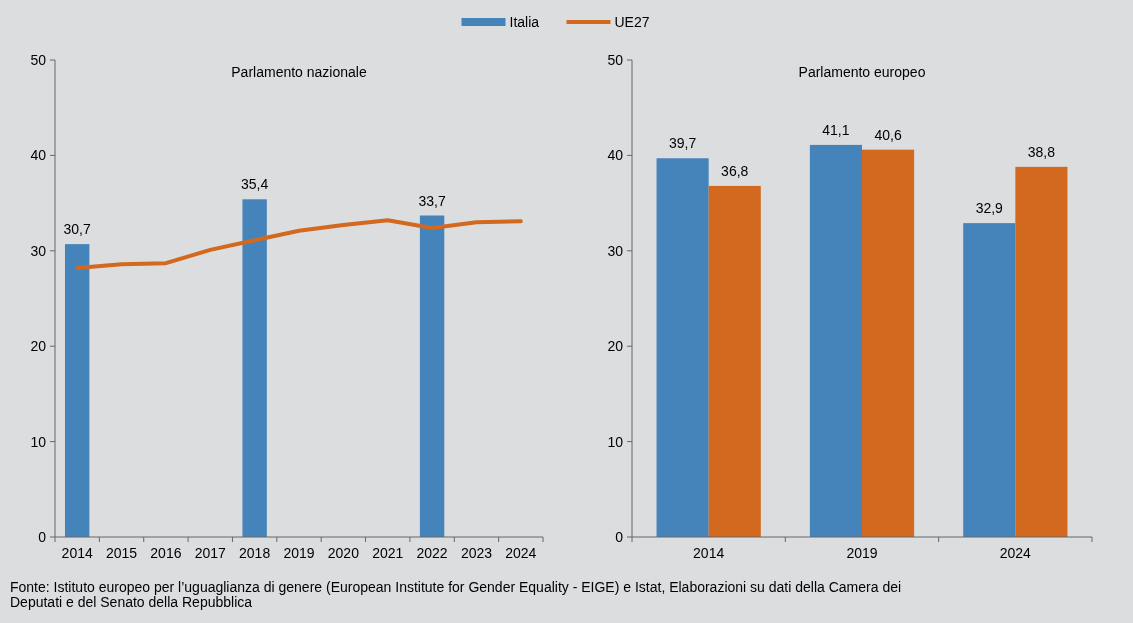 This screenshot has height=623, width=1133. I want to click on x-tick-label: 2020, so click(343, 553).